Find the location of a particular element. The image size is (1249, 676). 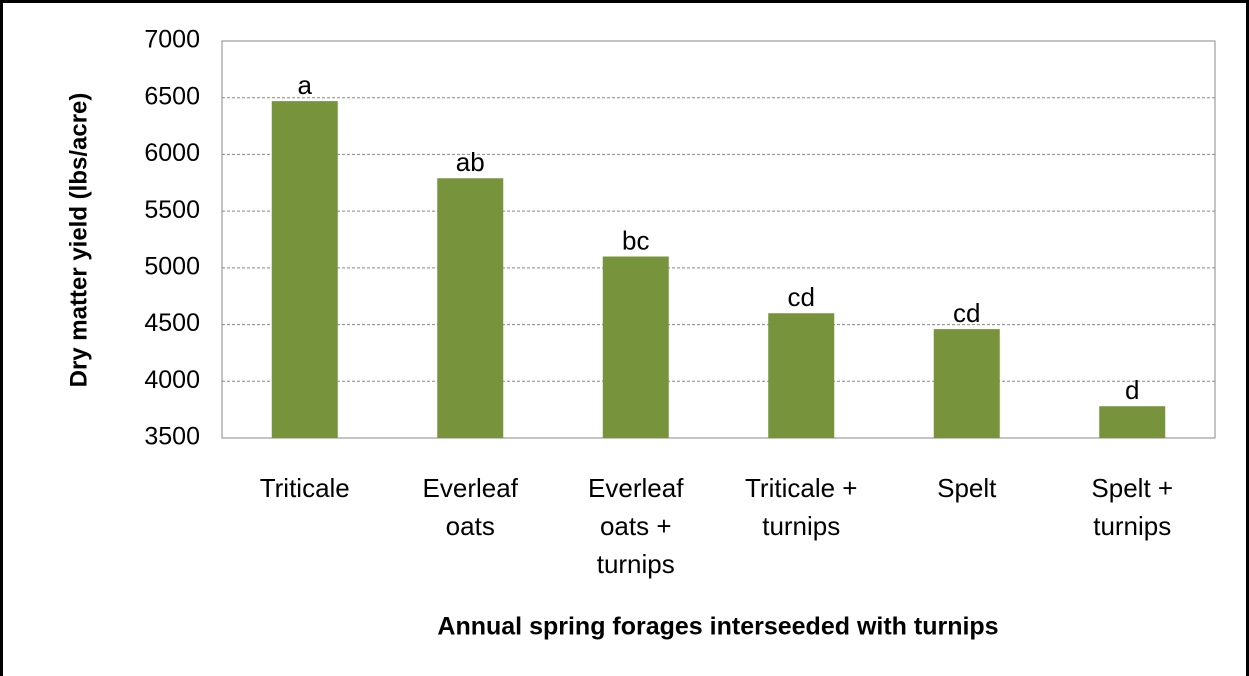

x-tick-label: Everleaf oats is located at coordinates (470, 507).